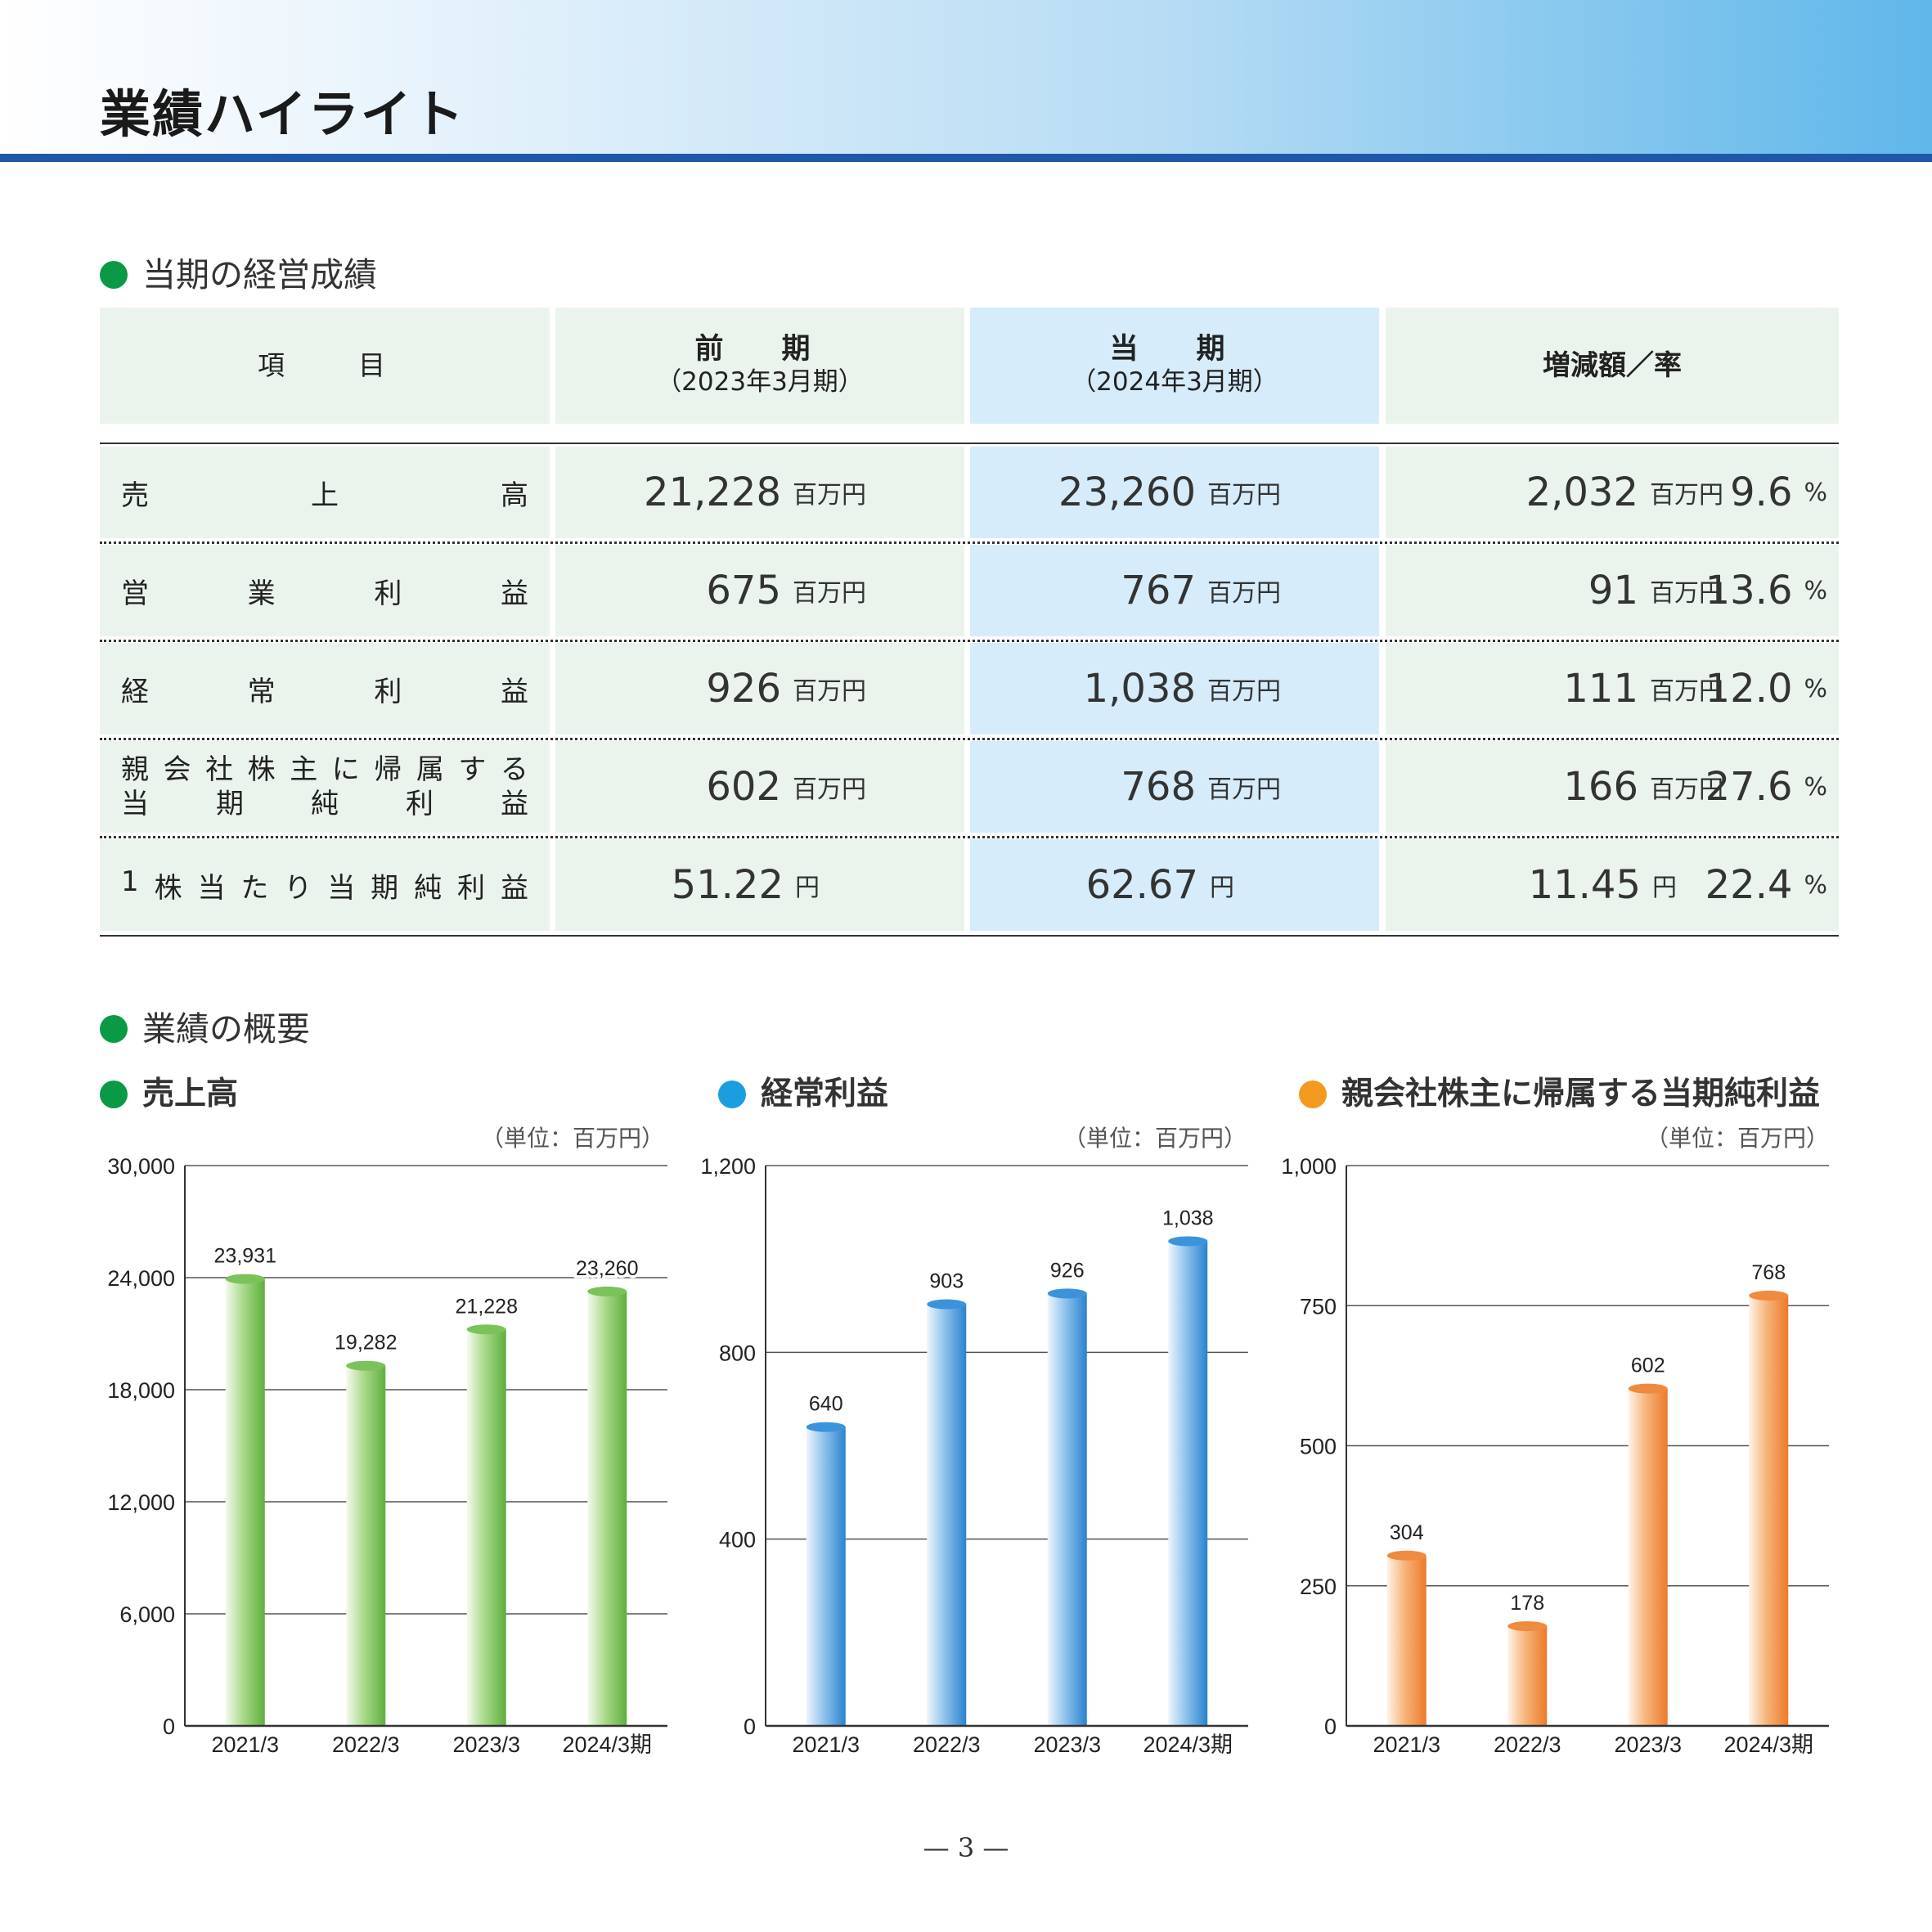 This screenshot has width=1932, height=1932. What do you see at coordinates (345, 769) in the screenshot?
I see `row-label-char: に` at bounding box center [345, 769].